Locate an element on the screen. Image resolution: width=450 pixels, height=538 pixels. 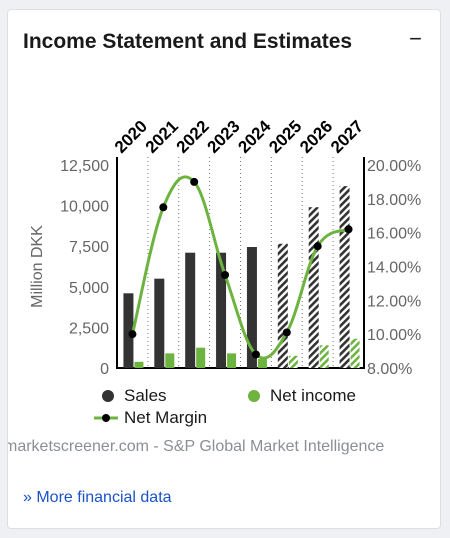
y-right-tick-label: 12.00% is located at coordinates (394, 301).